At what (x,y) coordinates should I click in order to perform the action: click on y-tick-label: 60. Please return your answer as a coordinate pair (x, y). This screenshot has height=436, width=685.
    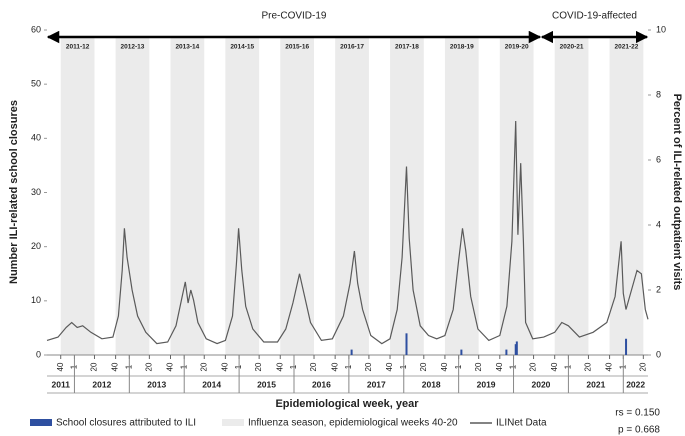
    Looking at the image, I should click on (36, 29).